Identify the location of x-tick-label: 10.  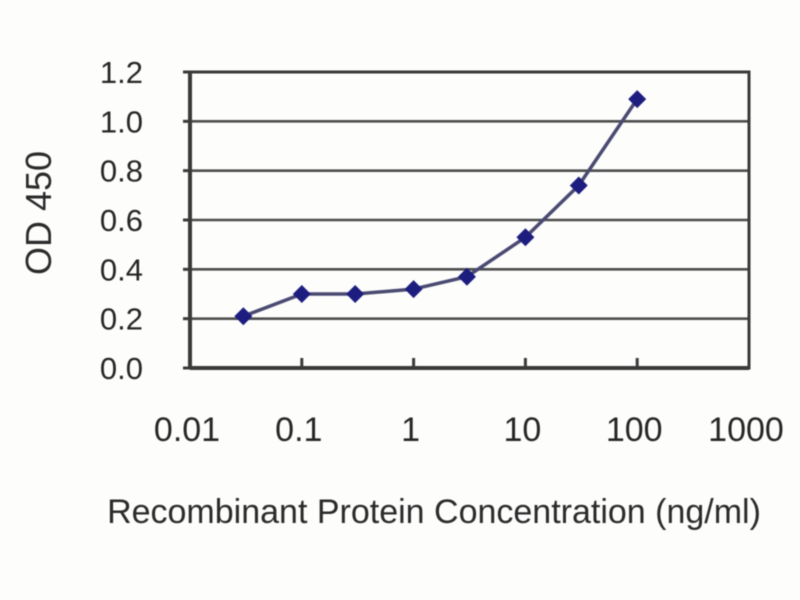
(522, 430).